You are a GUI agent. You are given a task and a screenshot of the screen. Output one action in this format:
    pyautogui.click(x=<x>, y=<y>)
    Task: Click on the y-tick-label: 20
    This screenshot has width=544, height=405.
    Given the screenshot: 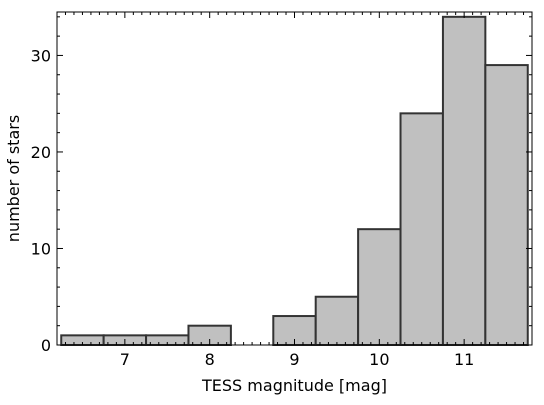 What is the action you would take?
    pyautogui.click(x=41, y=152)
    